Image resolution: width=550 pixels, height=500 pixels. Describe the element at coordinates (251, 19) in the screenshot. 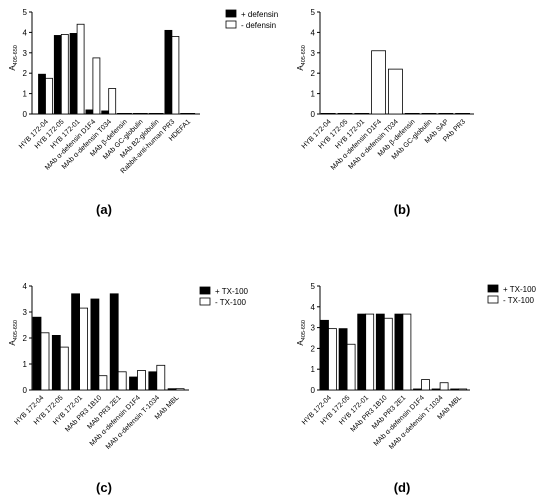

I see `legend: + defensin - defensin` at that location.